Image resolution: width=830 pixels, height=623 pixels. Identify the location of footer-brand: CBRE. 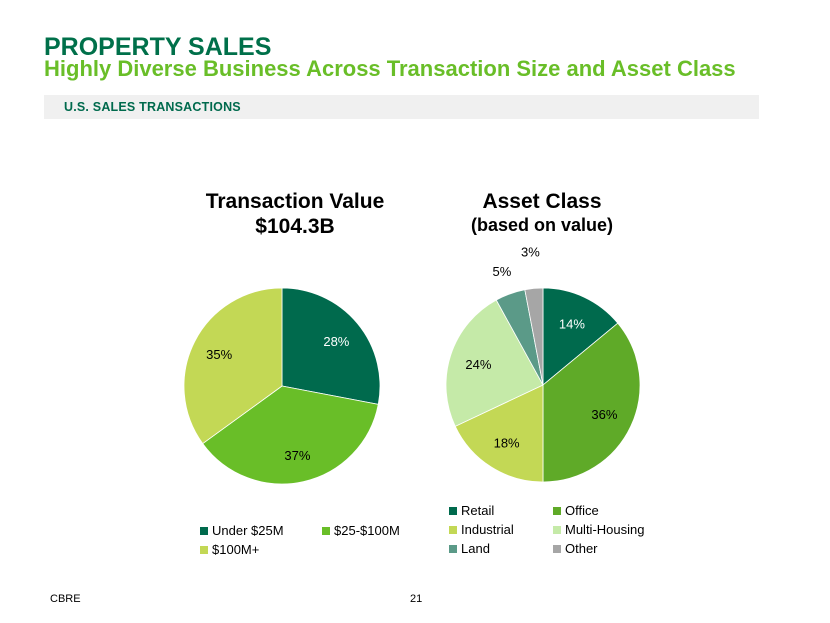
(65, 599).